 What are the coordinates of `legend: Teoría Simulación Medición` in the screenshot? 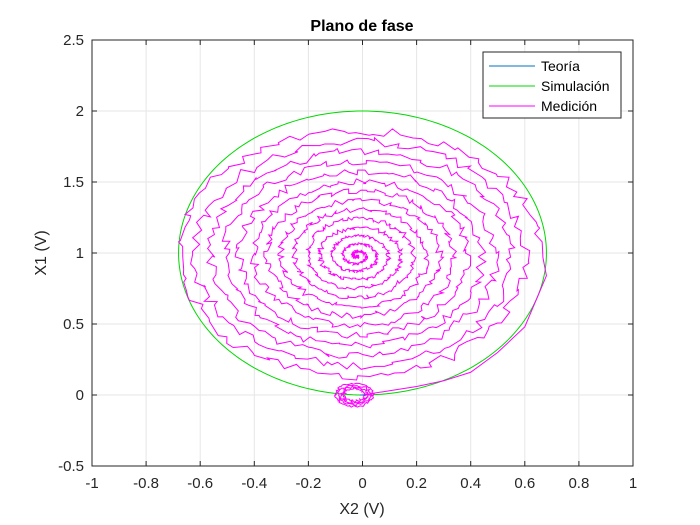 It's located at (552, 85).